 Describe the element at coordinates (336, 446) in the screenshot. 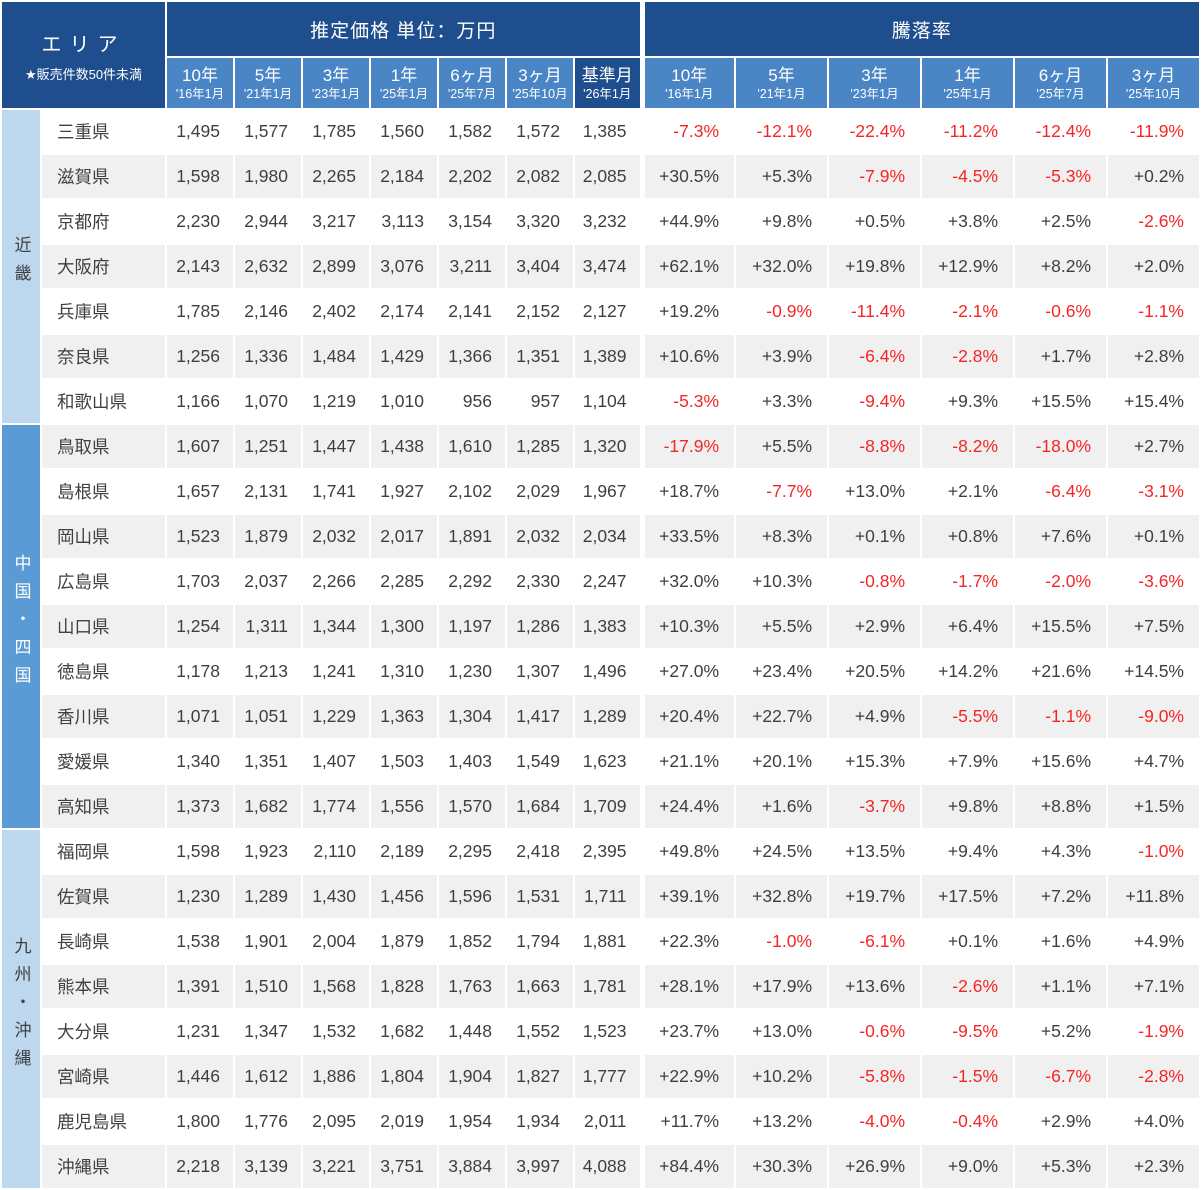

I see `price-cell: 1,447` at that location.